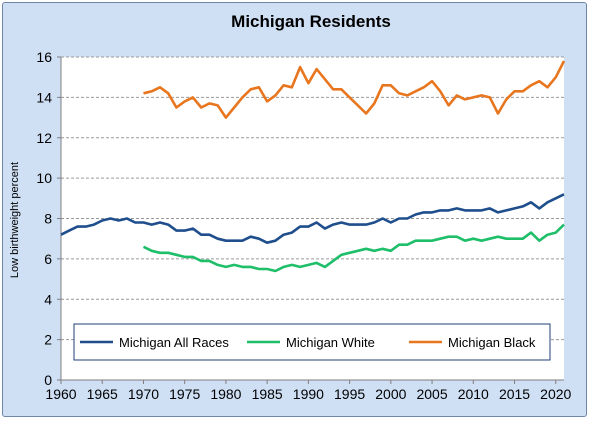  What do you see at coordinates (60, 394) in the screenshot?
I see `x-tick-label: 1960` at bounding box center [60, 394].